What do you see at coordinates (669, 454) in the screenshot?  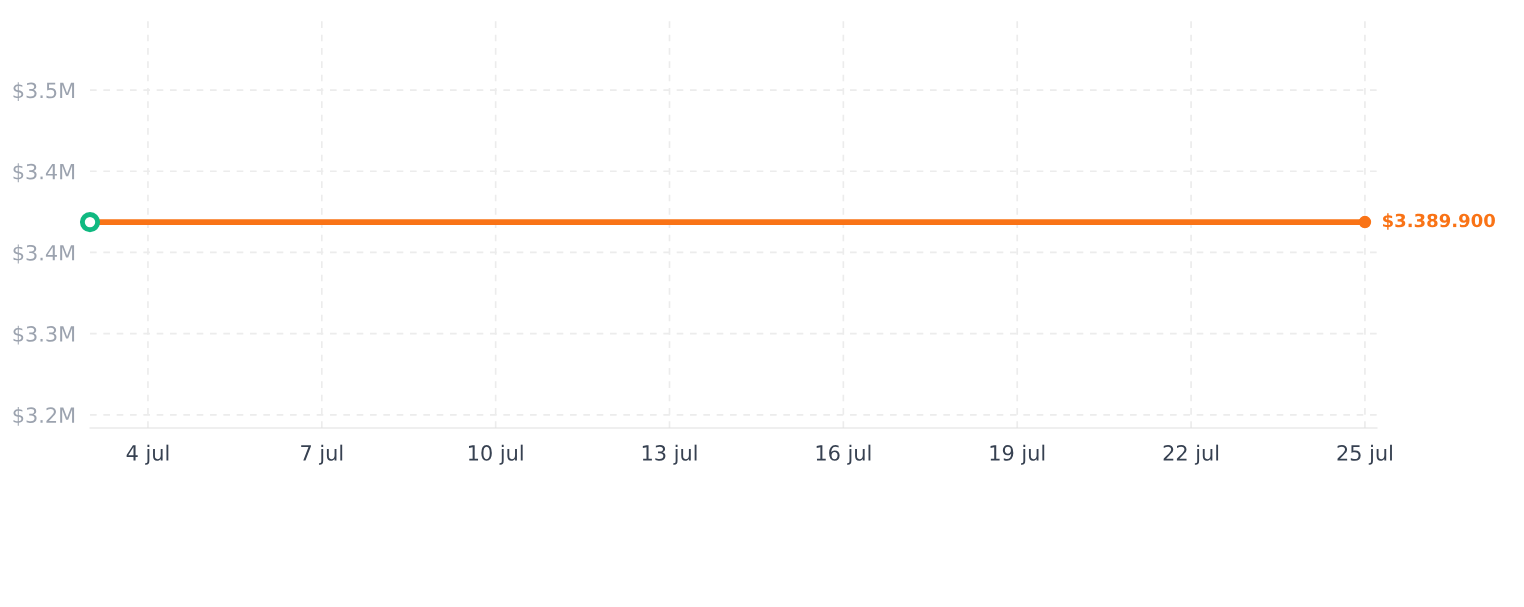 I see `x-tick-label: 13 jul` at bounding box center [669, 454].